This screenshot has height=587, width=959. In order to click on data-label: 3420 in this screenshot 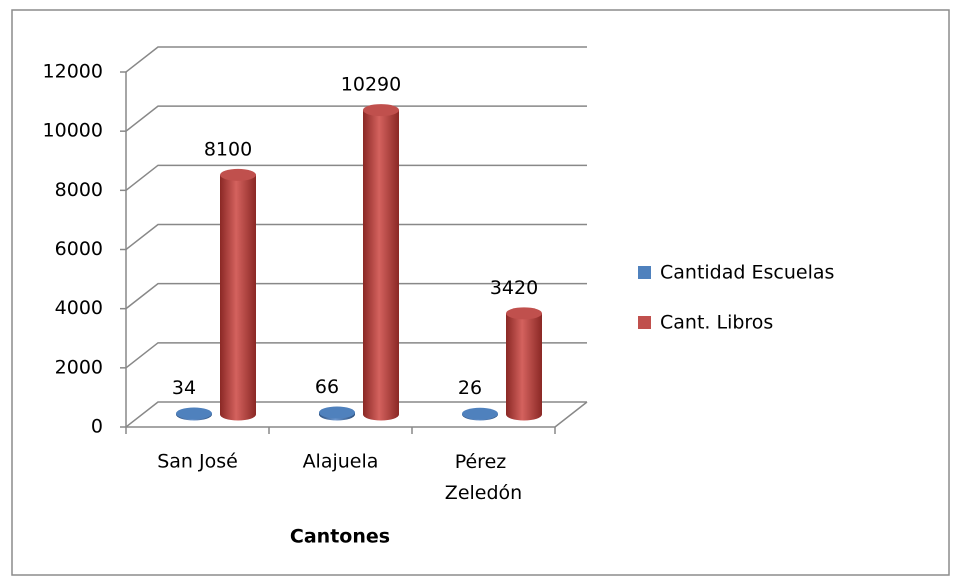, I will do `click(514, 288)`.